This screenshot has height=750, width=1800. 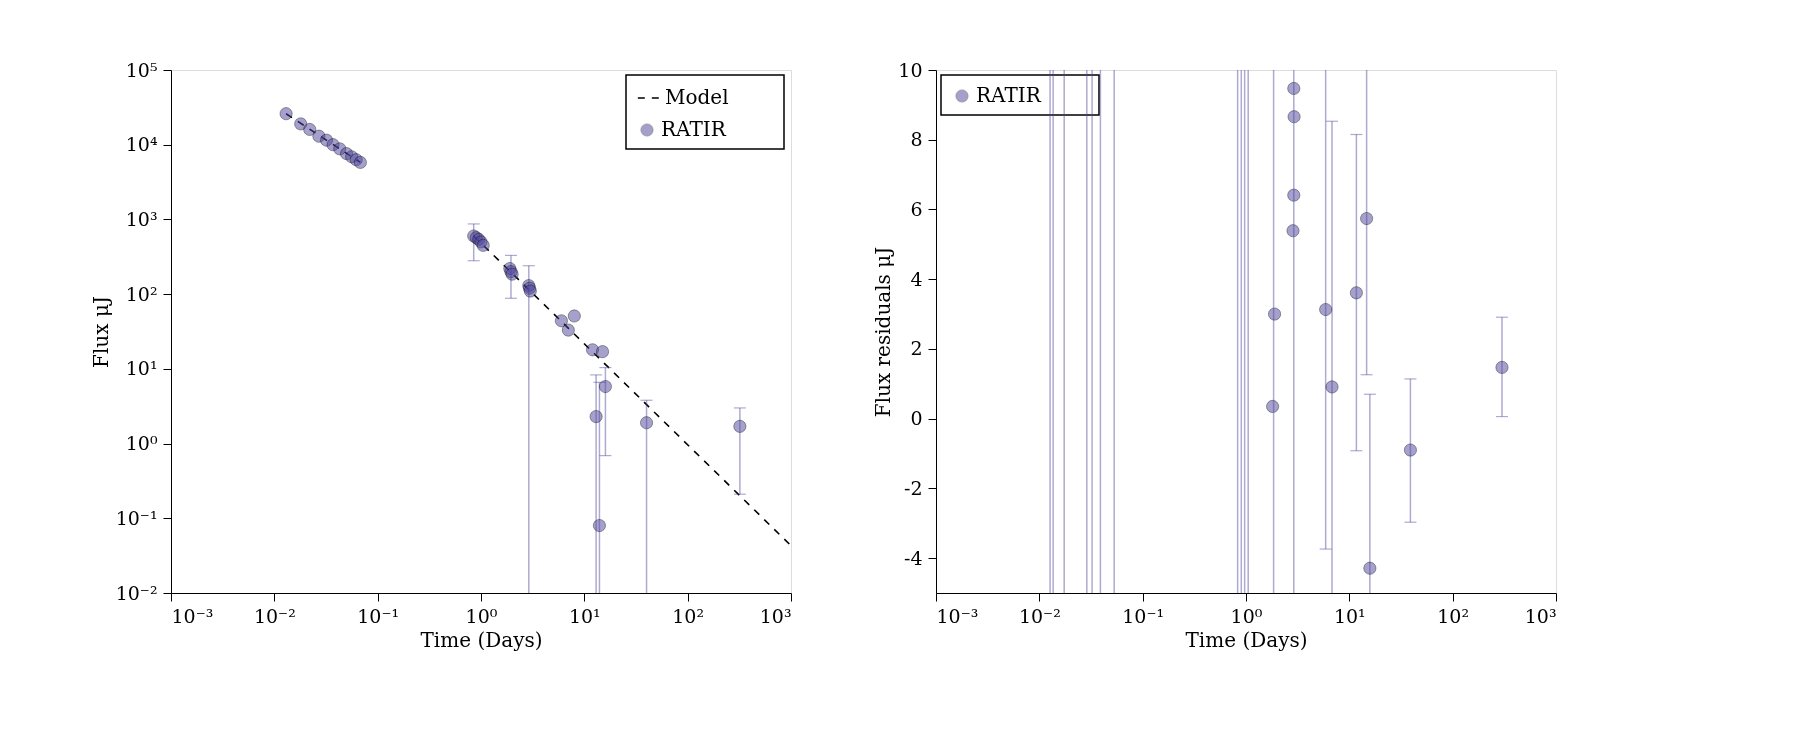 What do you see at coordinates (916, 208) in the screenshot?
I see `y-tick-label: 6` at bounding box center [916, 208].